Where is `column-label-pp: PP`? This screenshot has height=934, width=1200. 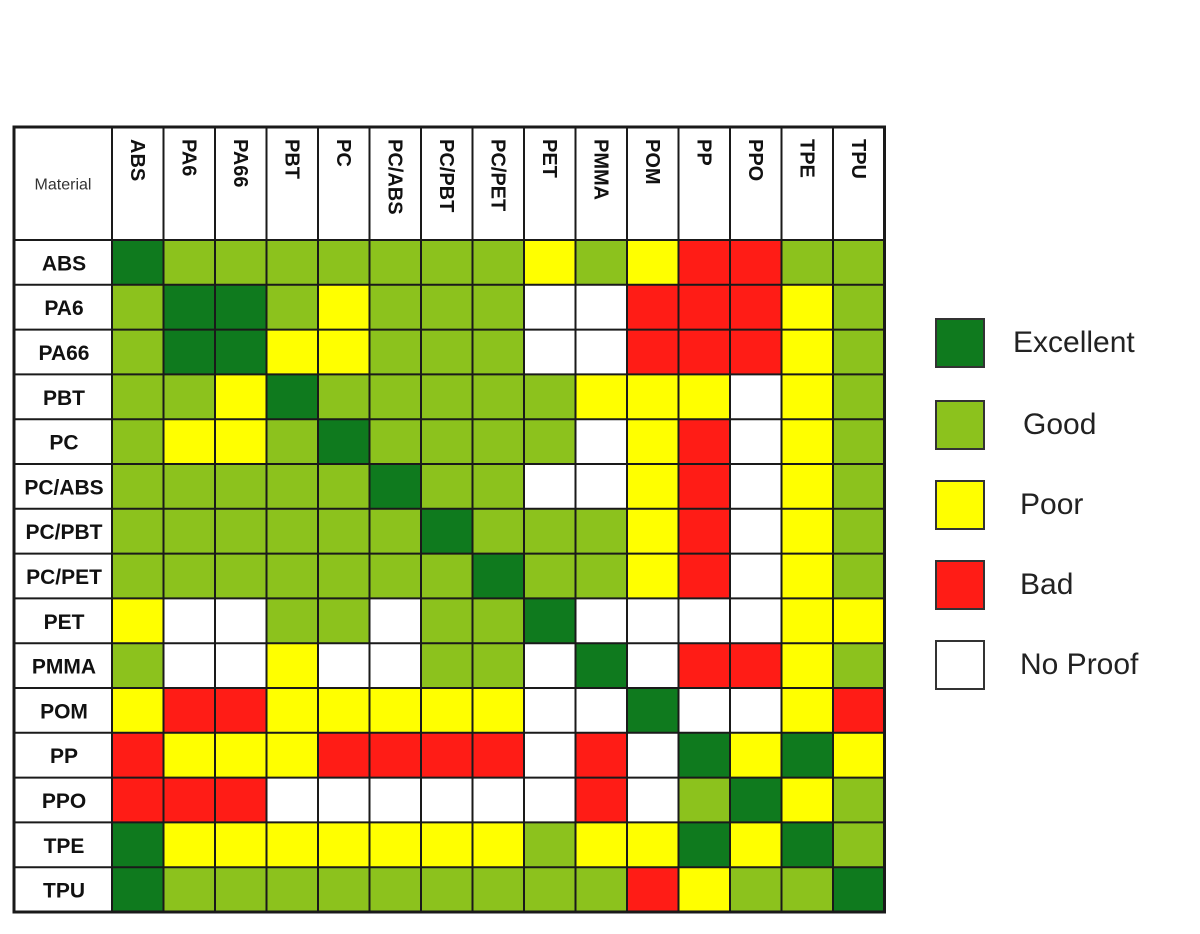 column-label-pp: PP is located at coordinates (703, 152).